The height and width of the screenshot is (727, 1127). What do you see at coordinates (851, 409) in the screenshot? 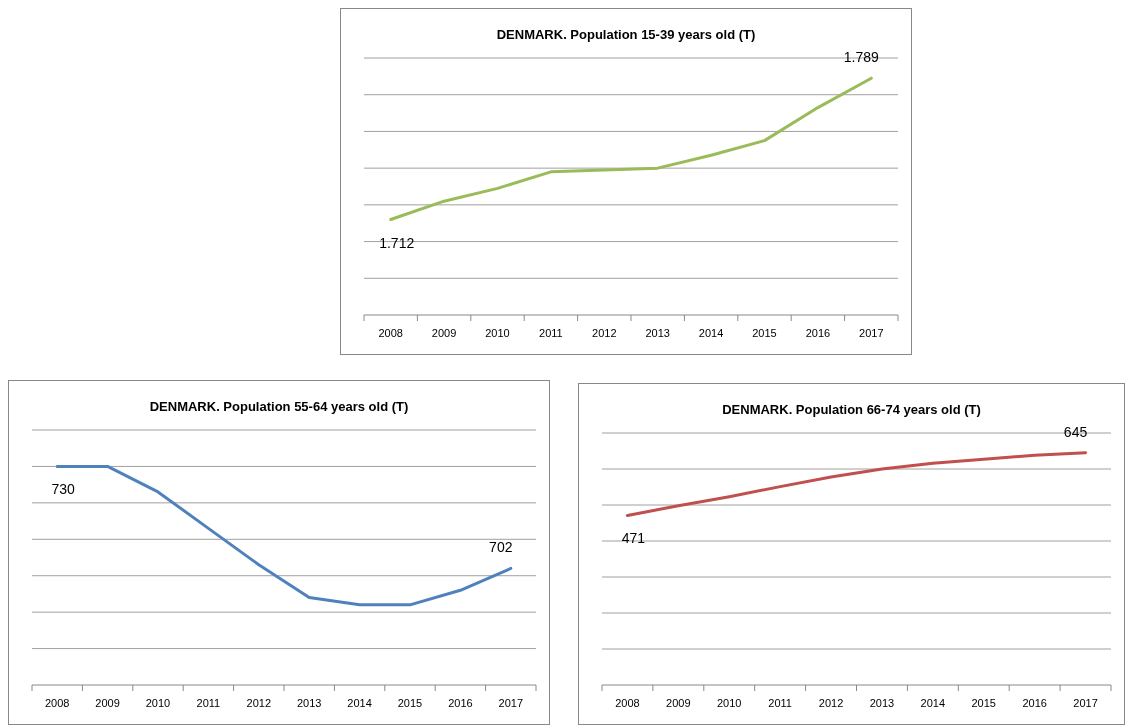
I see `chart-title: DENMARK. Population 66-74 years old (T)` at bounding box center [851, 409].